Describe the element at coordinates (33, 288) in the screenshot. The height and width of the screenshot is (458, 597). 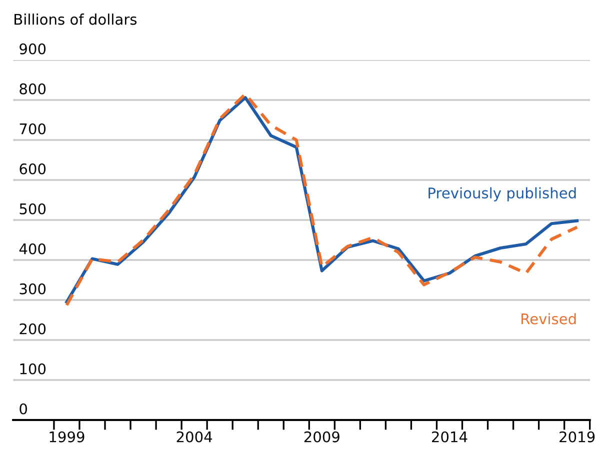
I see `y-tick-label: 300` at that location.